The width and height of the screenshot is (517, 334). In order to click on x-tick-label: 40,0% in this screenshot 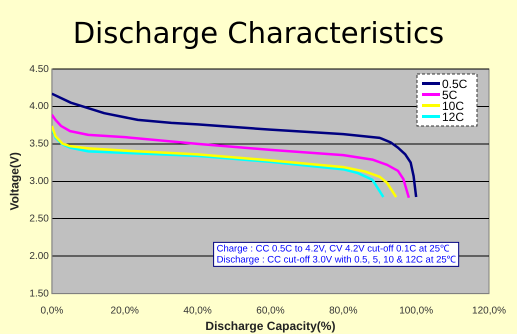, I will do `click(197, 310)`.